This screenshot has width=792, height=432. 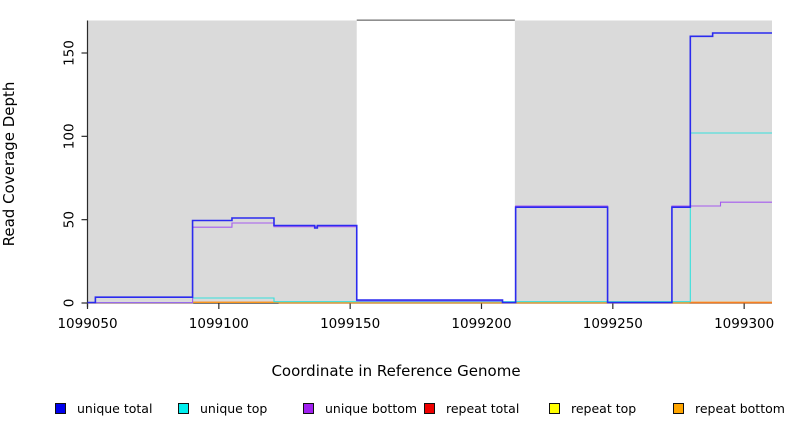 I want to click on y-tick-label: 50, so click(x=70, y=219).